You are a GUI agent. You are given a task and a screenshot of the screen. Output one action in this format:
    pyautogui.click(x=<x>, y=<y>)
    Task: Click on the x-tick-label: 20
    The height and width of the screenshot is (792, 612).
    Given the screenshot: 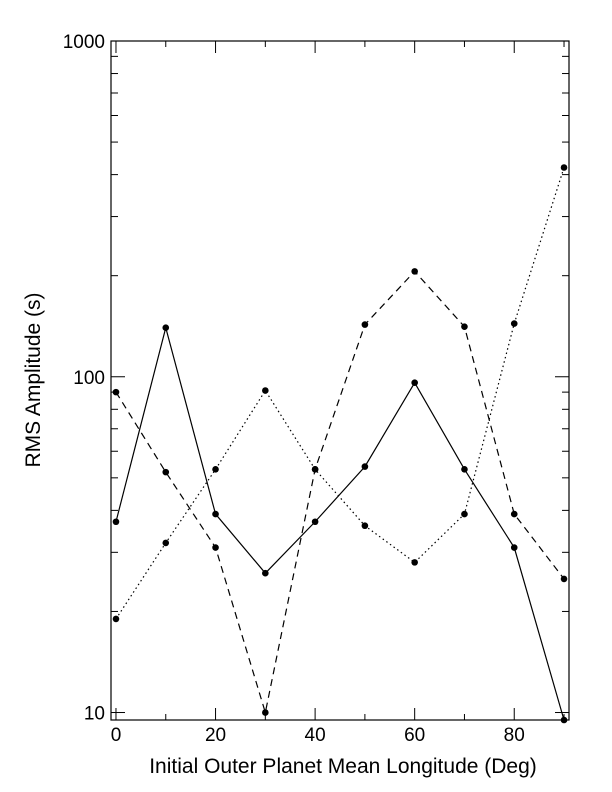 What is the action you would take?
    pyautogui.click(x=215, y=735)
    